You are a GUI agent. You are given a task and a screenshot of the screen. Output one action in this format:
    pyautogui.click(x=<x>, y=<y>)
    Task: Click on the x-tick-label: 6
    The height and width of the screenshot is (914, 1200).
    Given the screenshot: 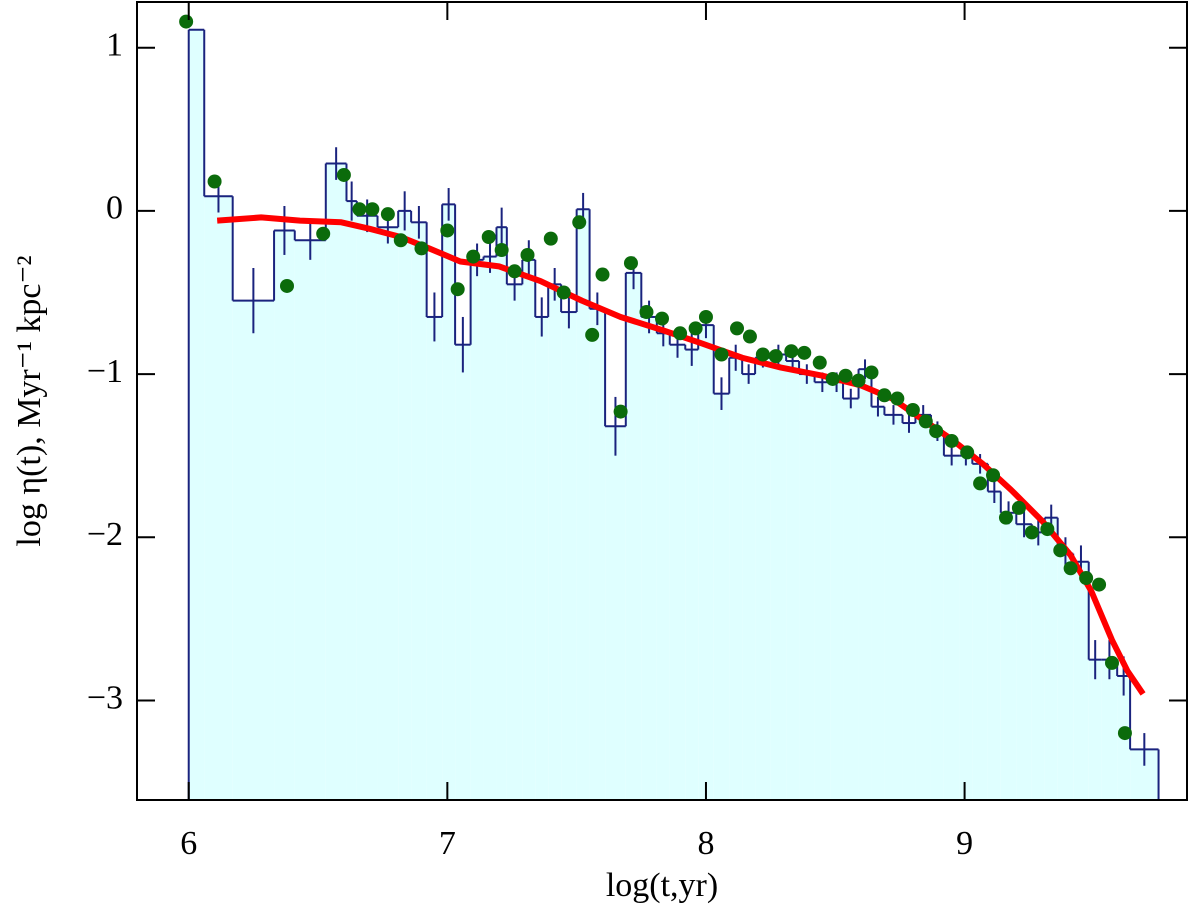 What is the action you would take?
    pyautogui.click(x=188, y=843)
    